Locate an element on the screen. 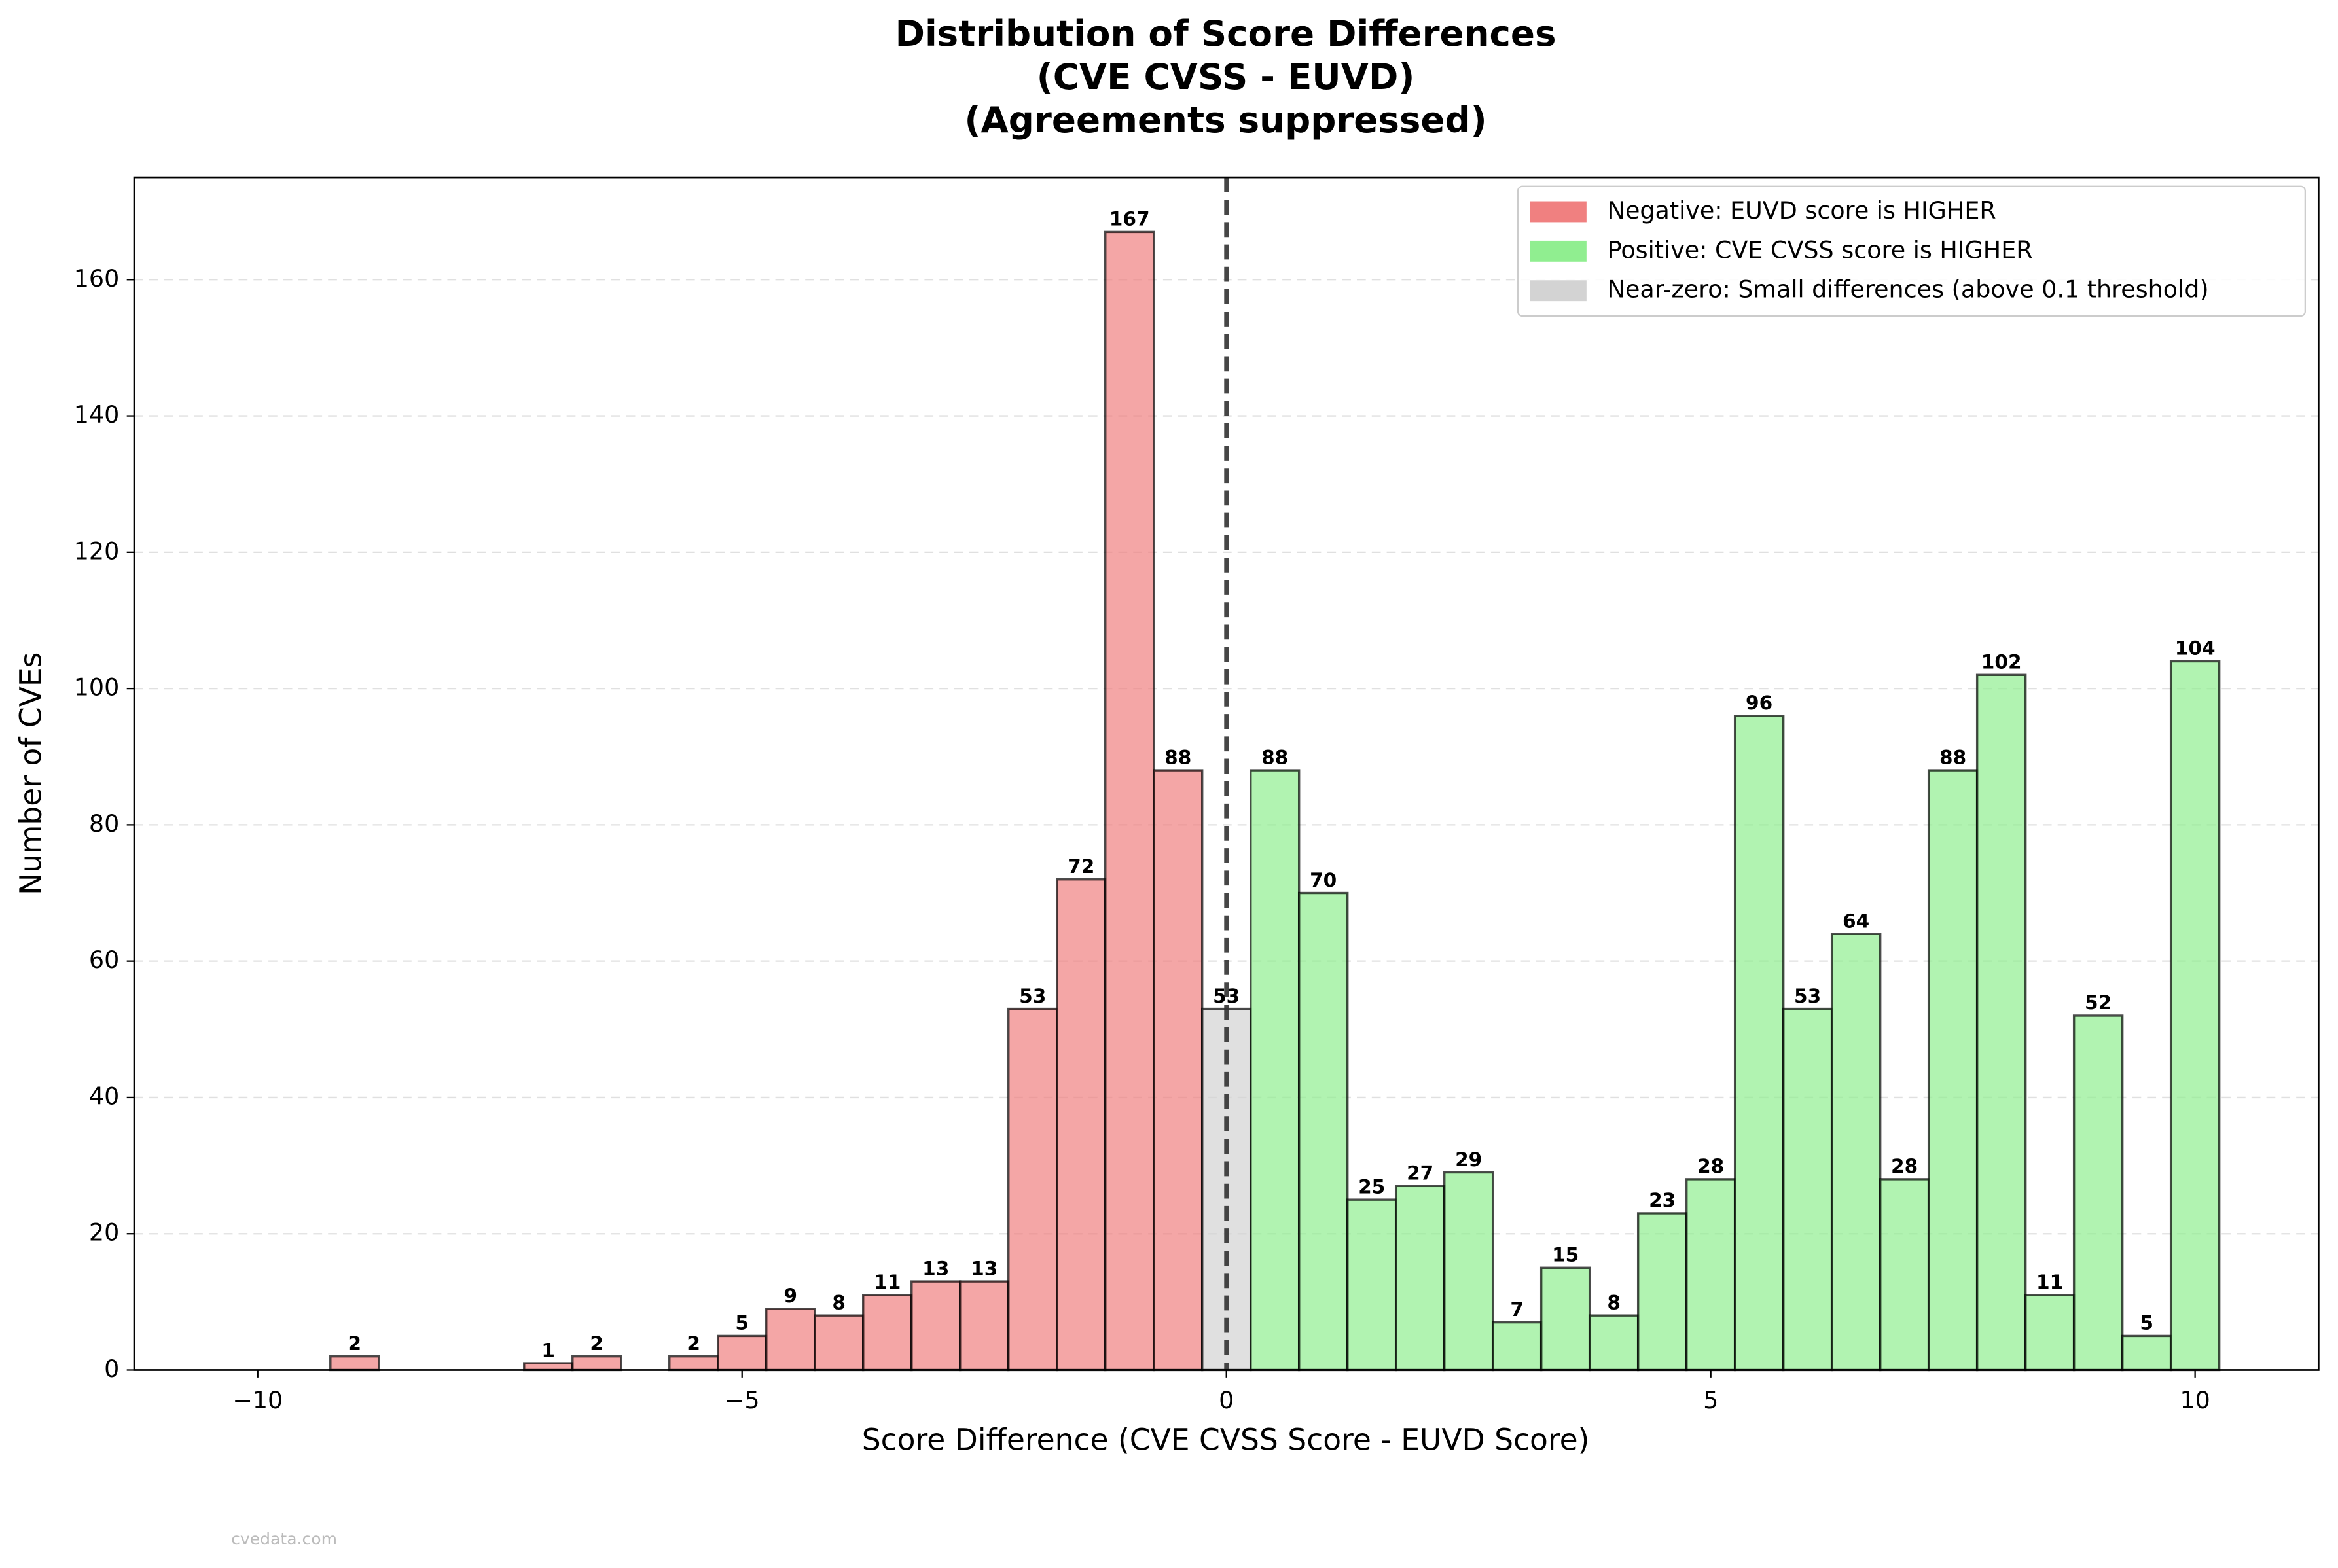 The width and height of the screenshot is (2338, 1568). chart-title: Distribution of Score Differences is located at coordinates (1225, 33).